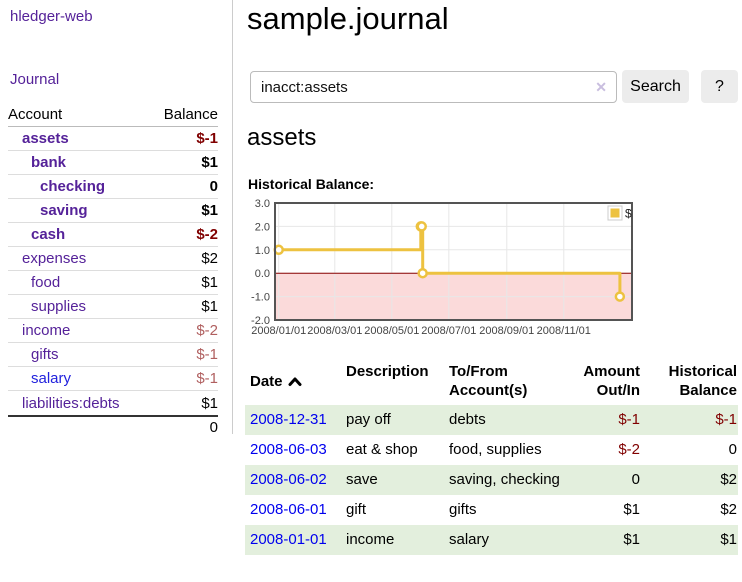 Image resolution: width=742 pixels, height=582 pixels. I want to click on register-cell-balance: 0, so click(732, 449).